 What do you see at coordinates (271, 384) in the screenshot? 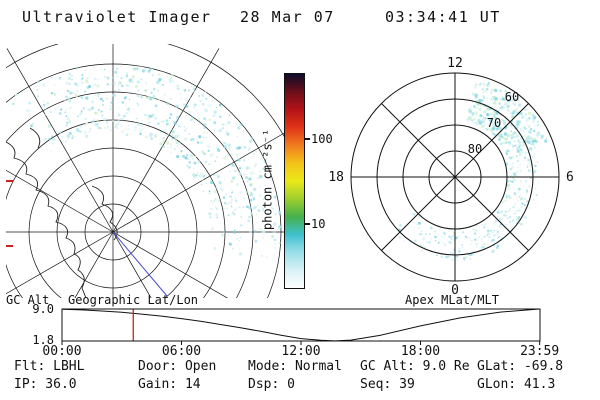
I see `status-dsp: Dsp: 0` at bounding box center [271, 384].